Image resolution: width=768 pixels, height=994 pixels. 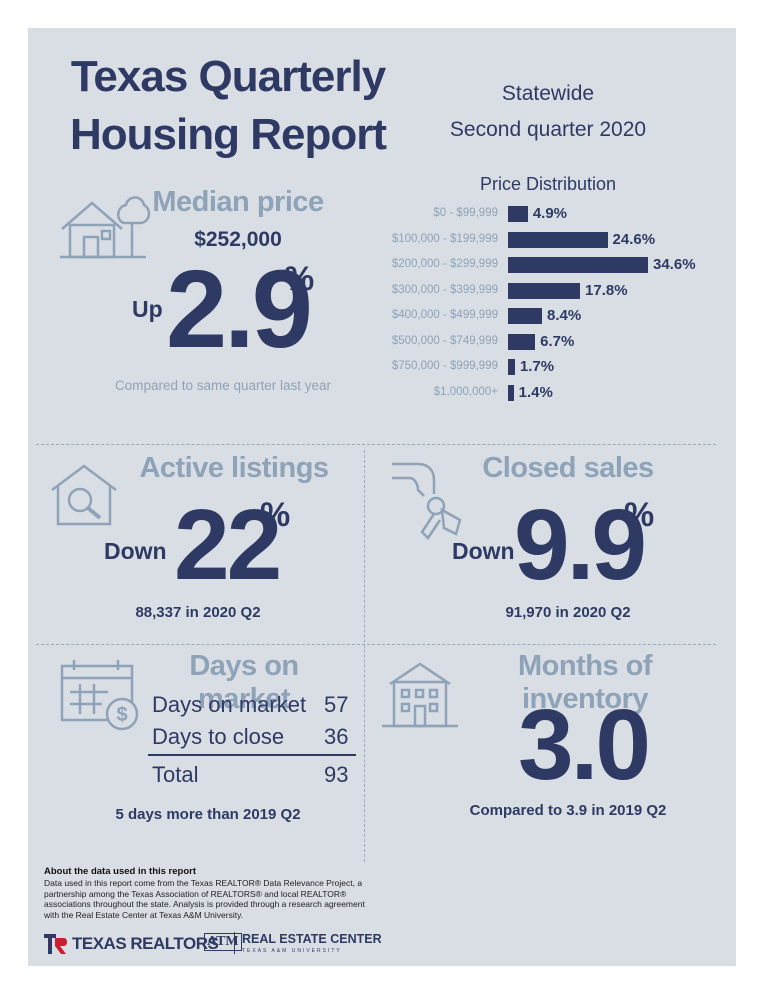 What do you see at coordinates (234, 943) in the screenshot?
I see `logo-separator` at bounding box center [234, 943].